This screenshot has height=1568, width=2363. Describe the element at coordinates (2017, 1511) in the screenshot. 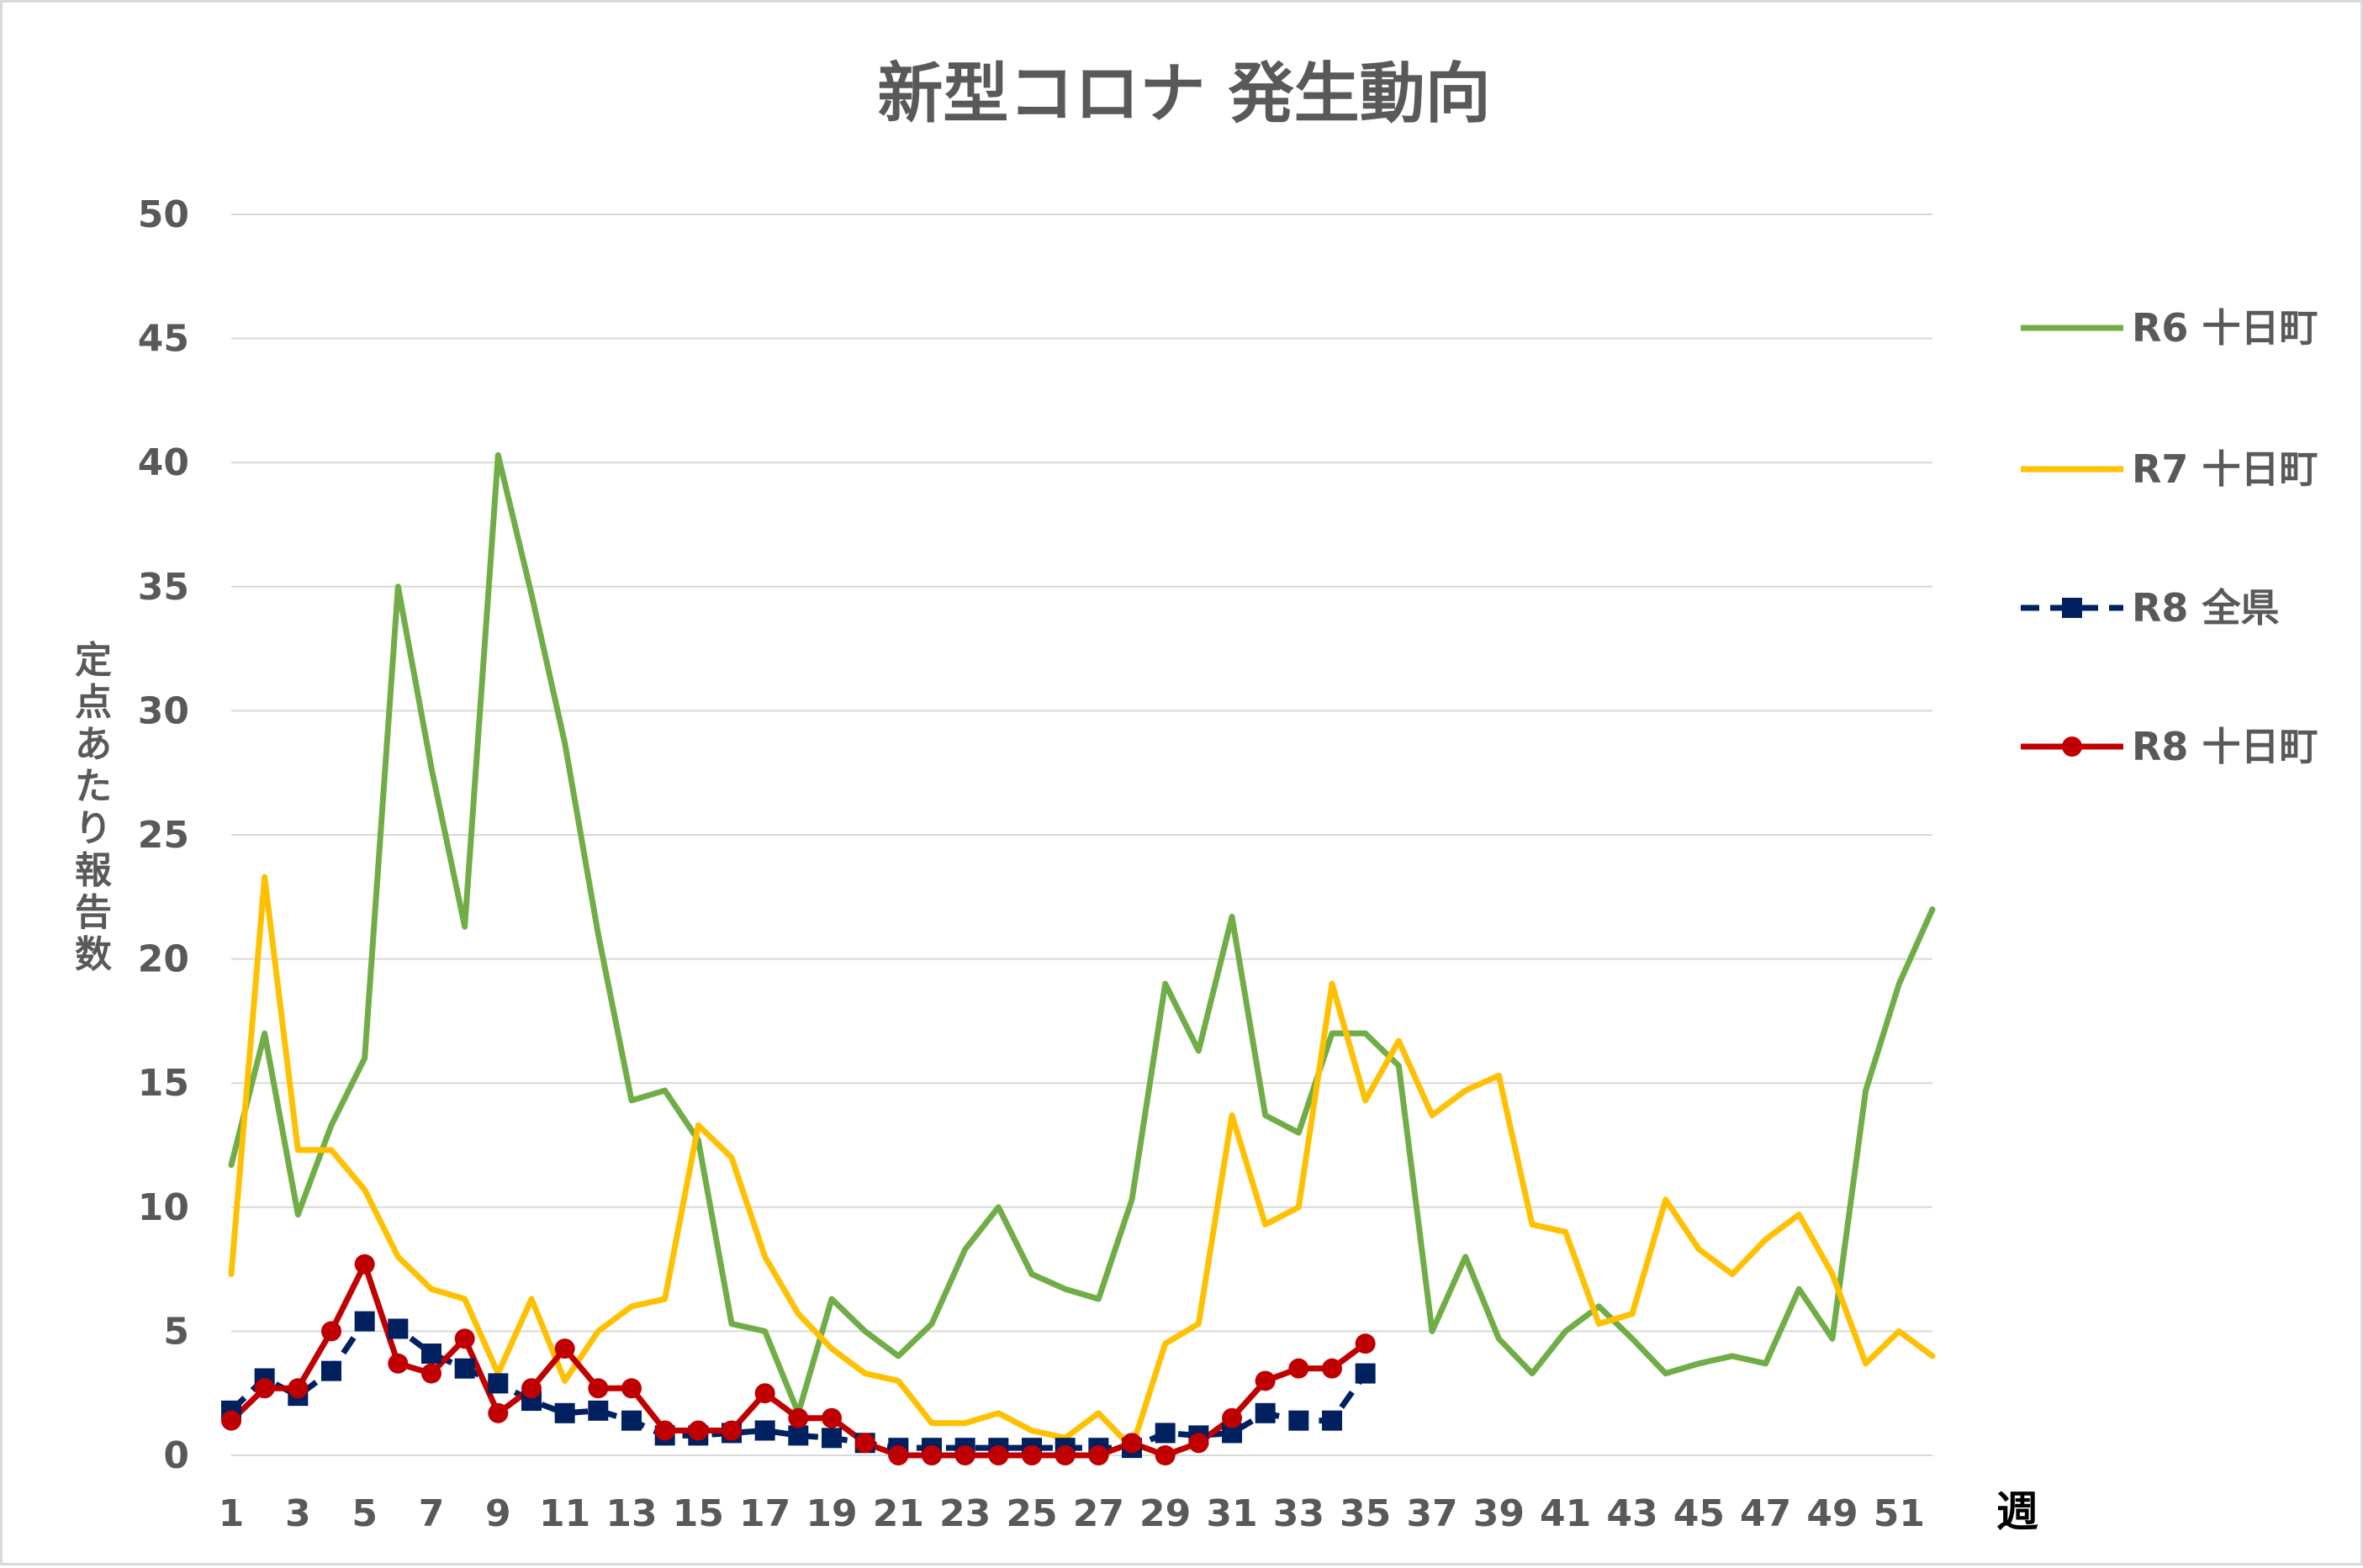

I see `x-axis-title: 週` at that location.